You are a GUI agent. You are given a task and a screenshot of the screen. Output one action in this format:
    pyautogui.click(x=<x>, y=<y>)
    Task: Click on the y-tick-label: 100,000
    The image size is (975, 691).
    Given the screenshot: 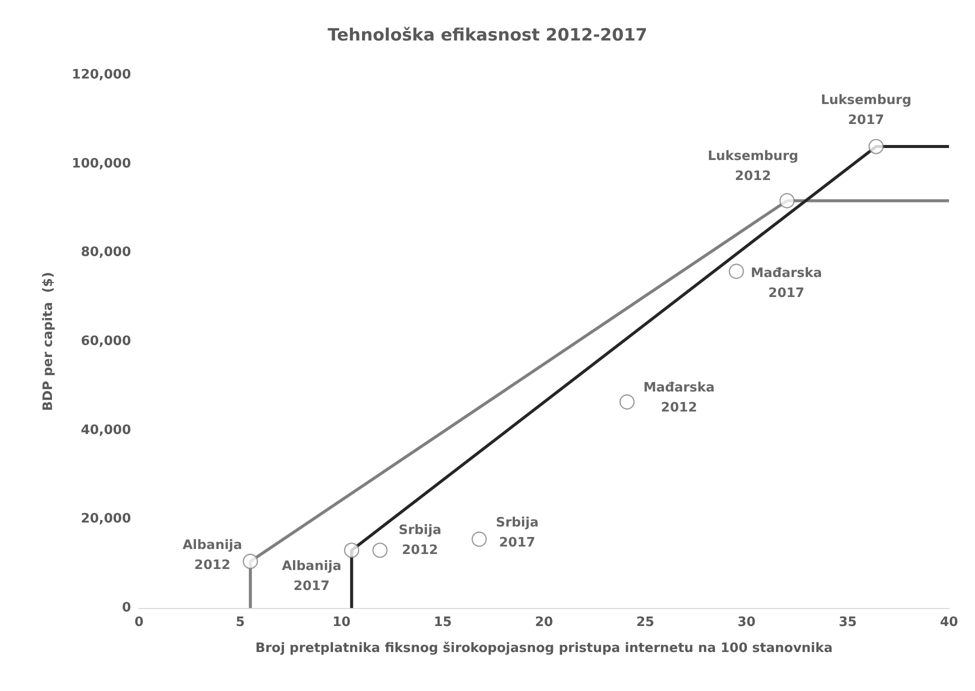 What is the action you would take?
    pyautogui.click(x=101, y=164)
    